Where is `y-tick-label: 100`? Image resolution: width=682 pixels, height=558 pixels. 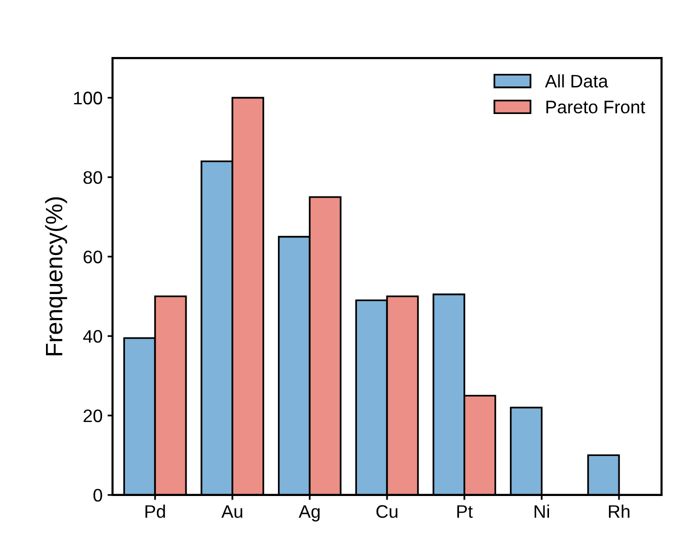
y-tick-label: 100 is located at coordinates (88, 98).